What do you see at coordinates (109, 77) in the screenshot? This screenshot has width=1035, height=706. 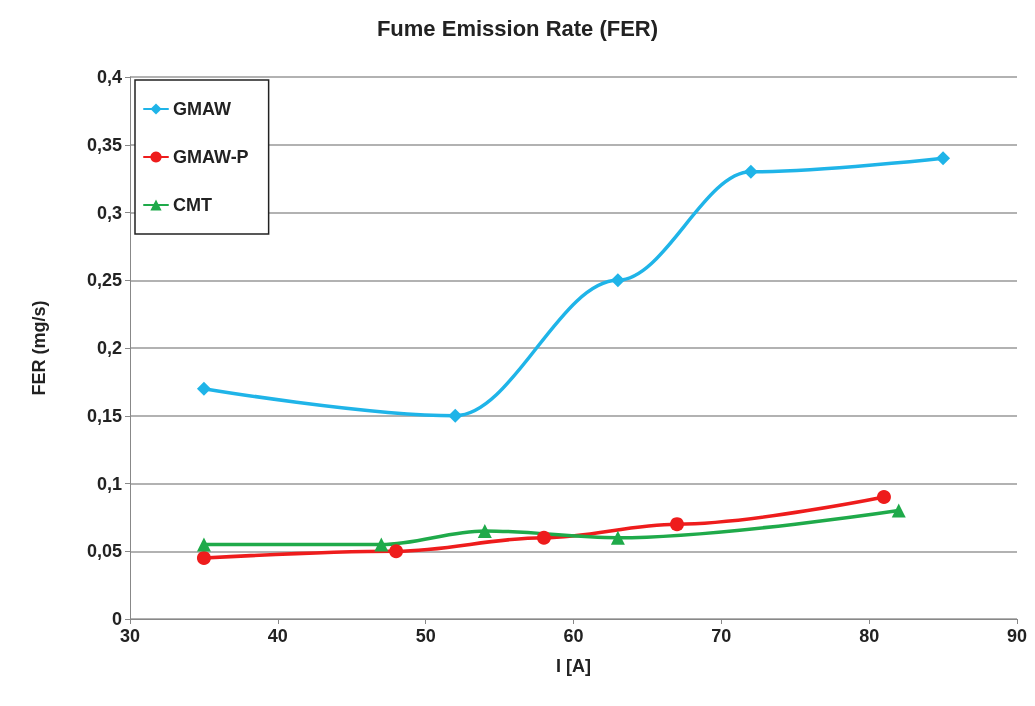 I see `y-tick-label: 0,4` at bounding box center [109, 77].